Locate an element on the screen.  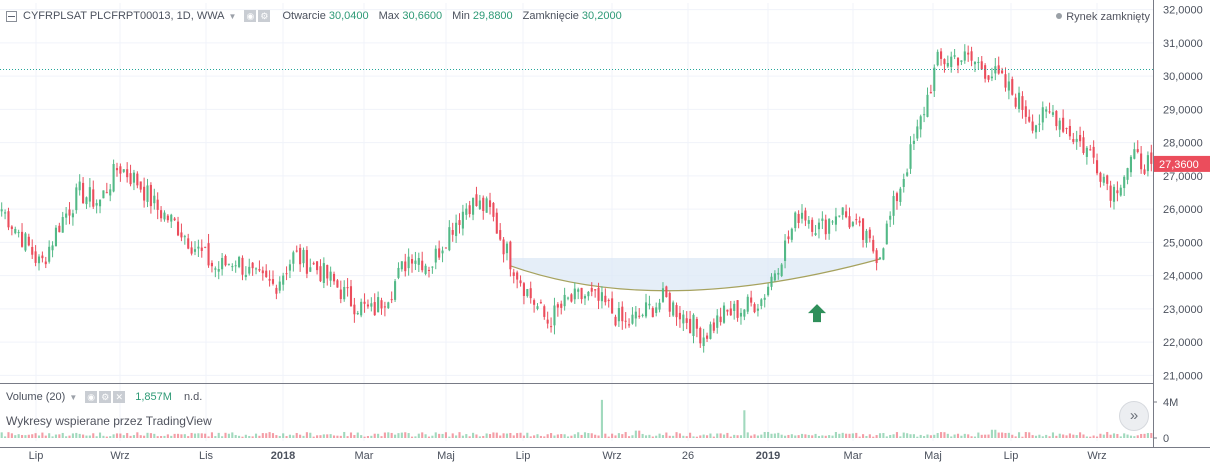
volume-title: Volume (20) is located at coordinates (36, 397).